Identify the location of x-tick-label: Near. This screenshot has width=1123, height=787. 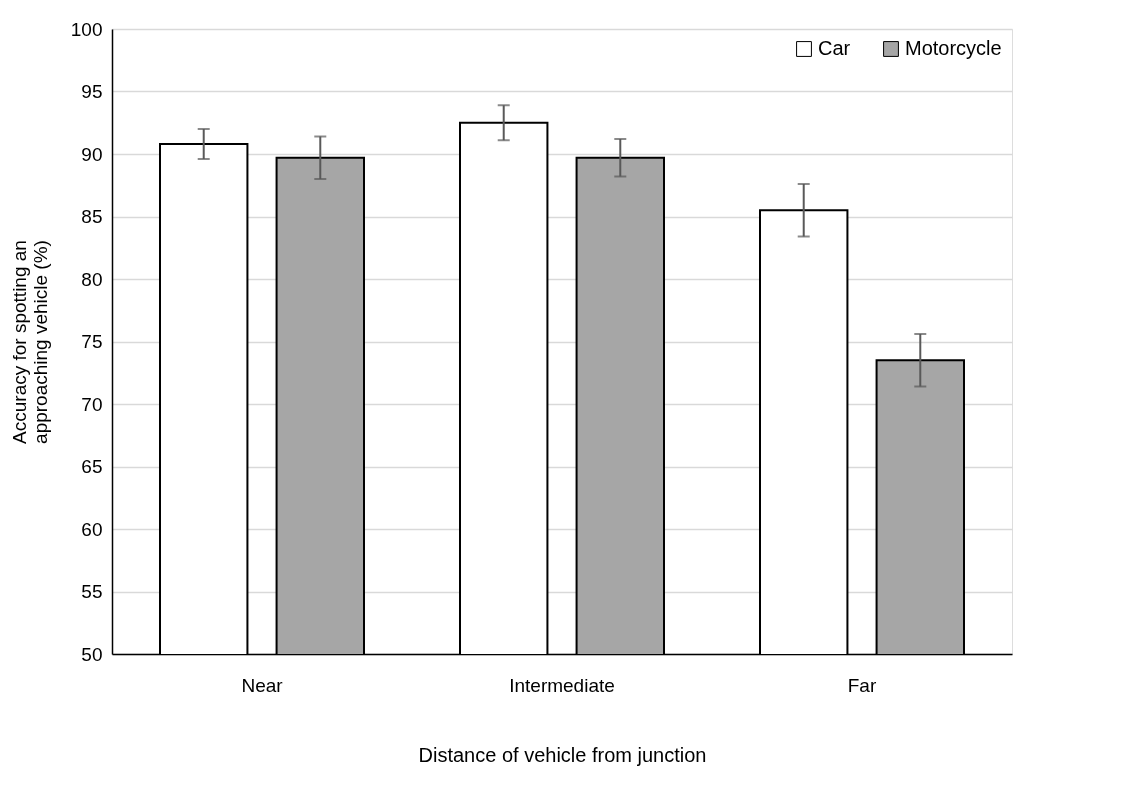
(262, 685).